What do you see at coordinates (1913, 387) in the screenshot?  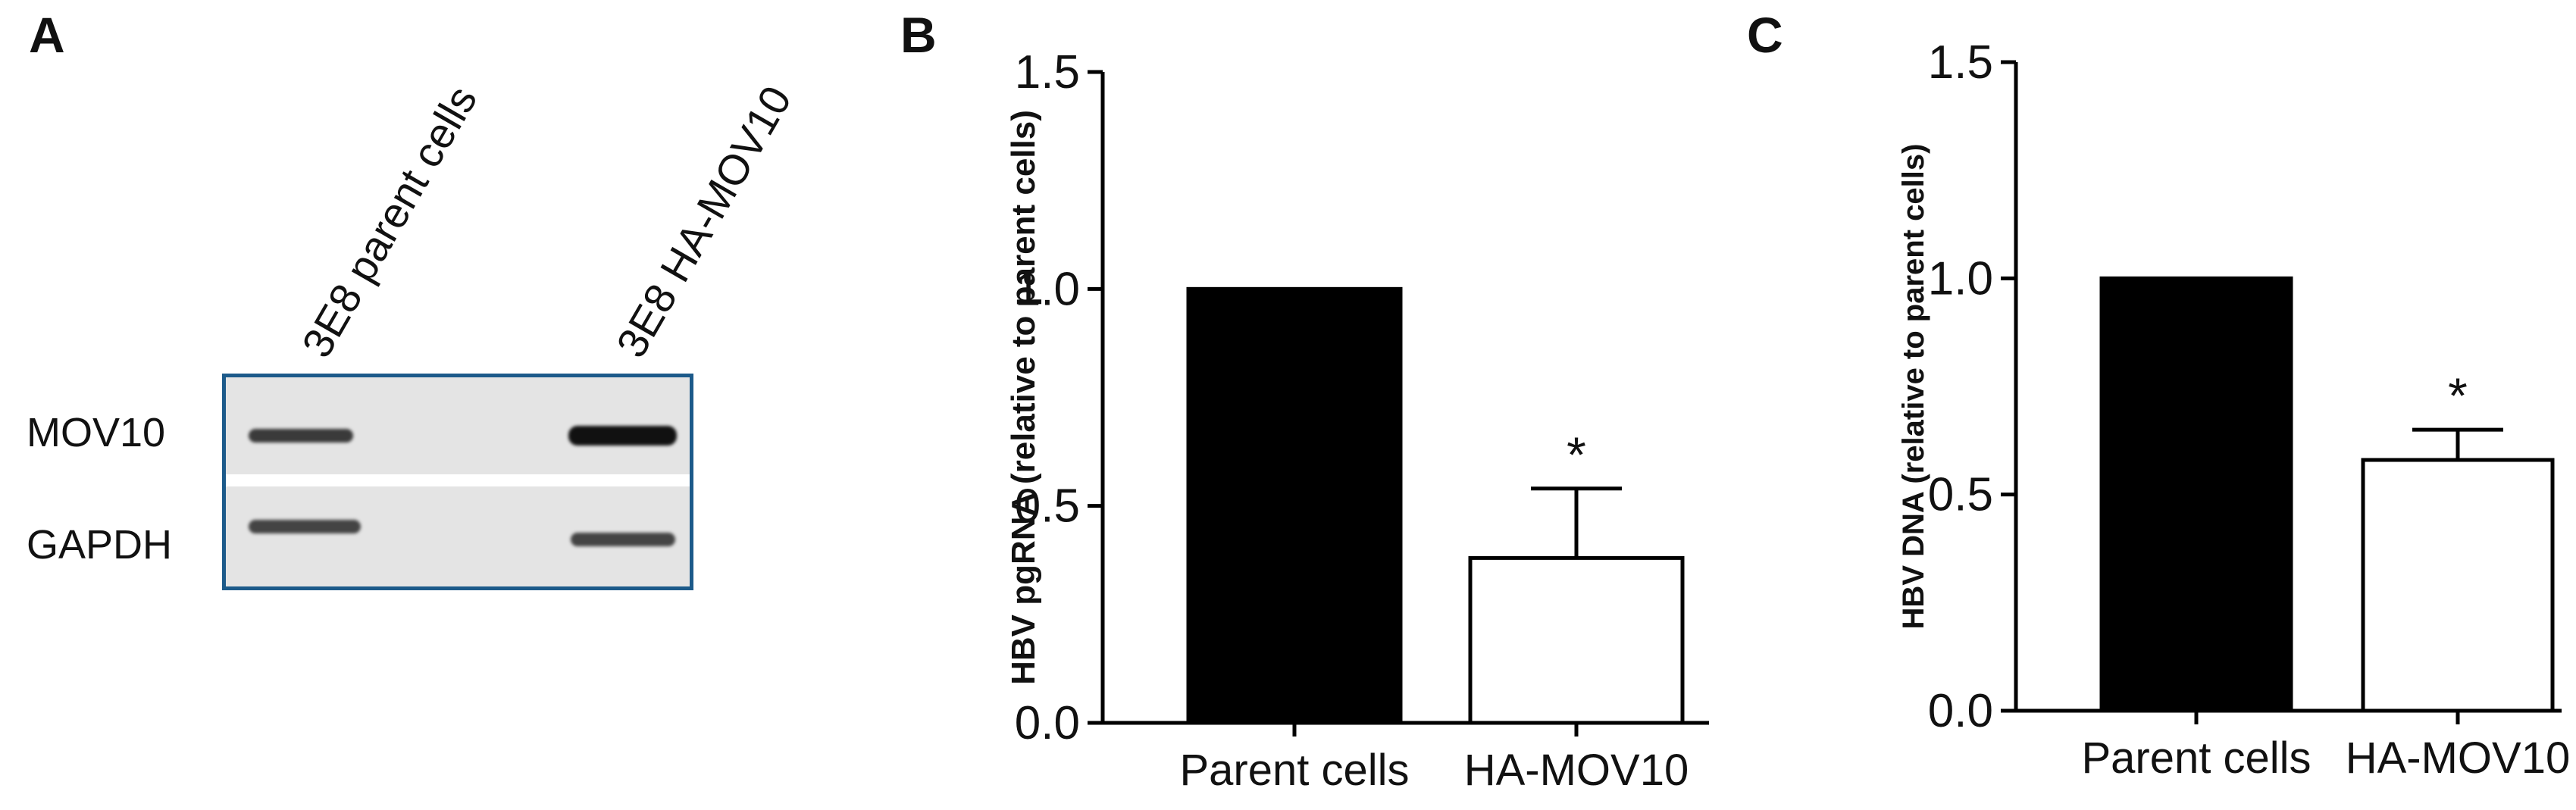 I see `y-axis-label: HBV DNA (relative to parent cells)` at bounding box center [1913, 387].